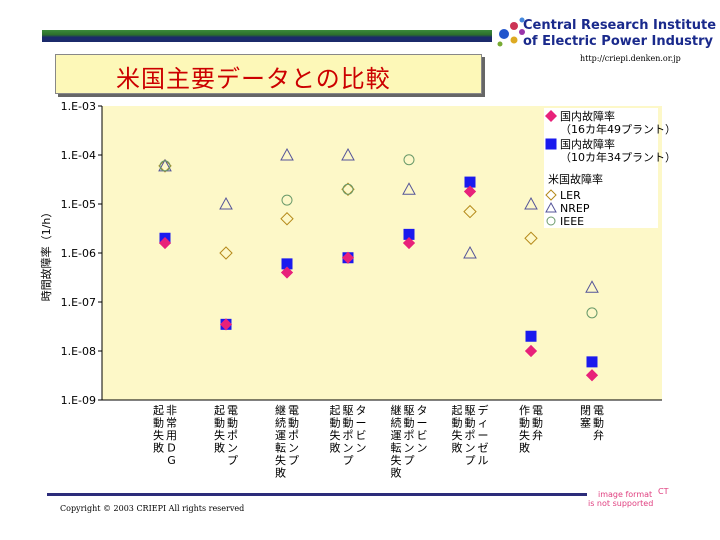 Image resolution: width=720 pixels, height=540 pixels. What do you see at coordinates (483, 460) in the screenshot?
I see `x-category-label-char: ル` at bounding box center [483, 460].